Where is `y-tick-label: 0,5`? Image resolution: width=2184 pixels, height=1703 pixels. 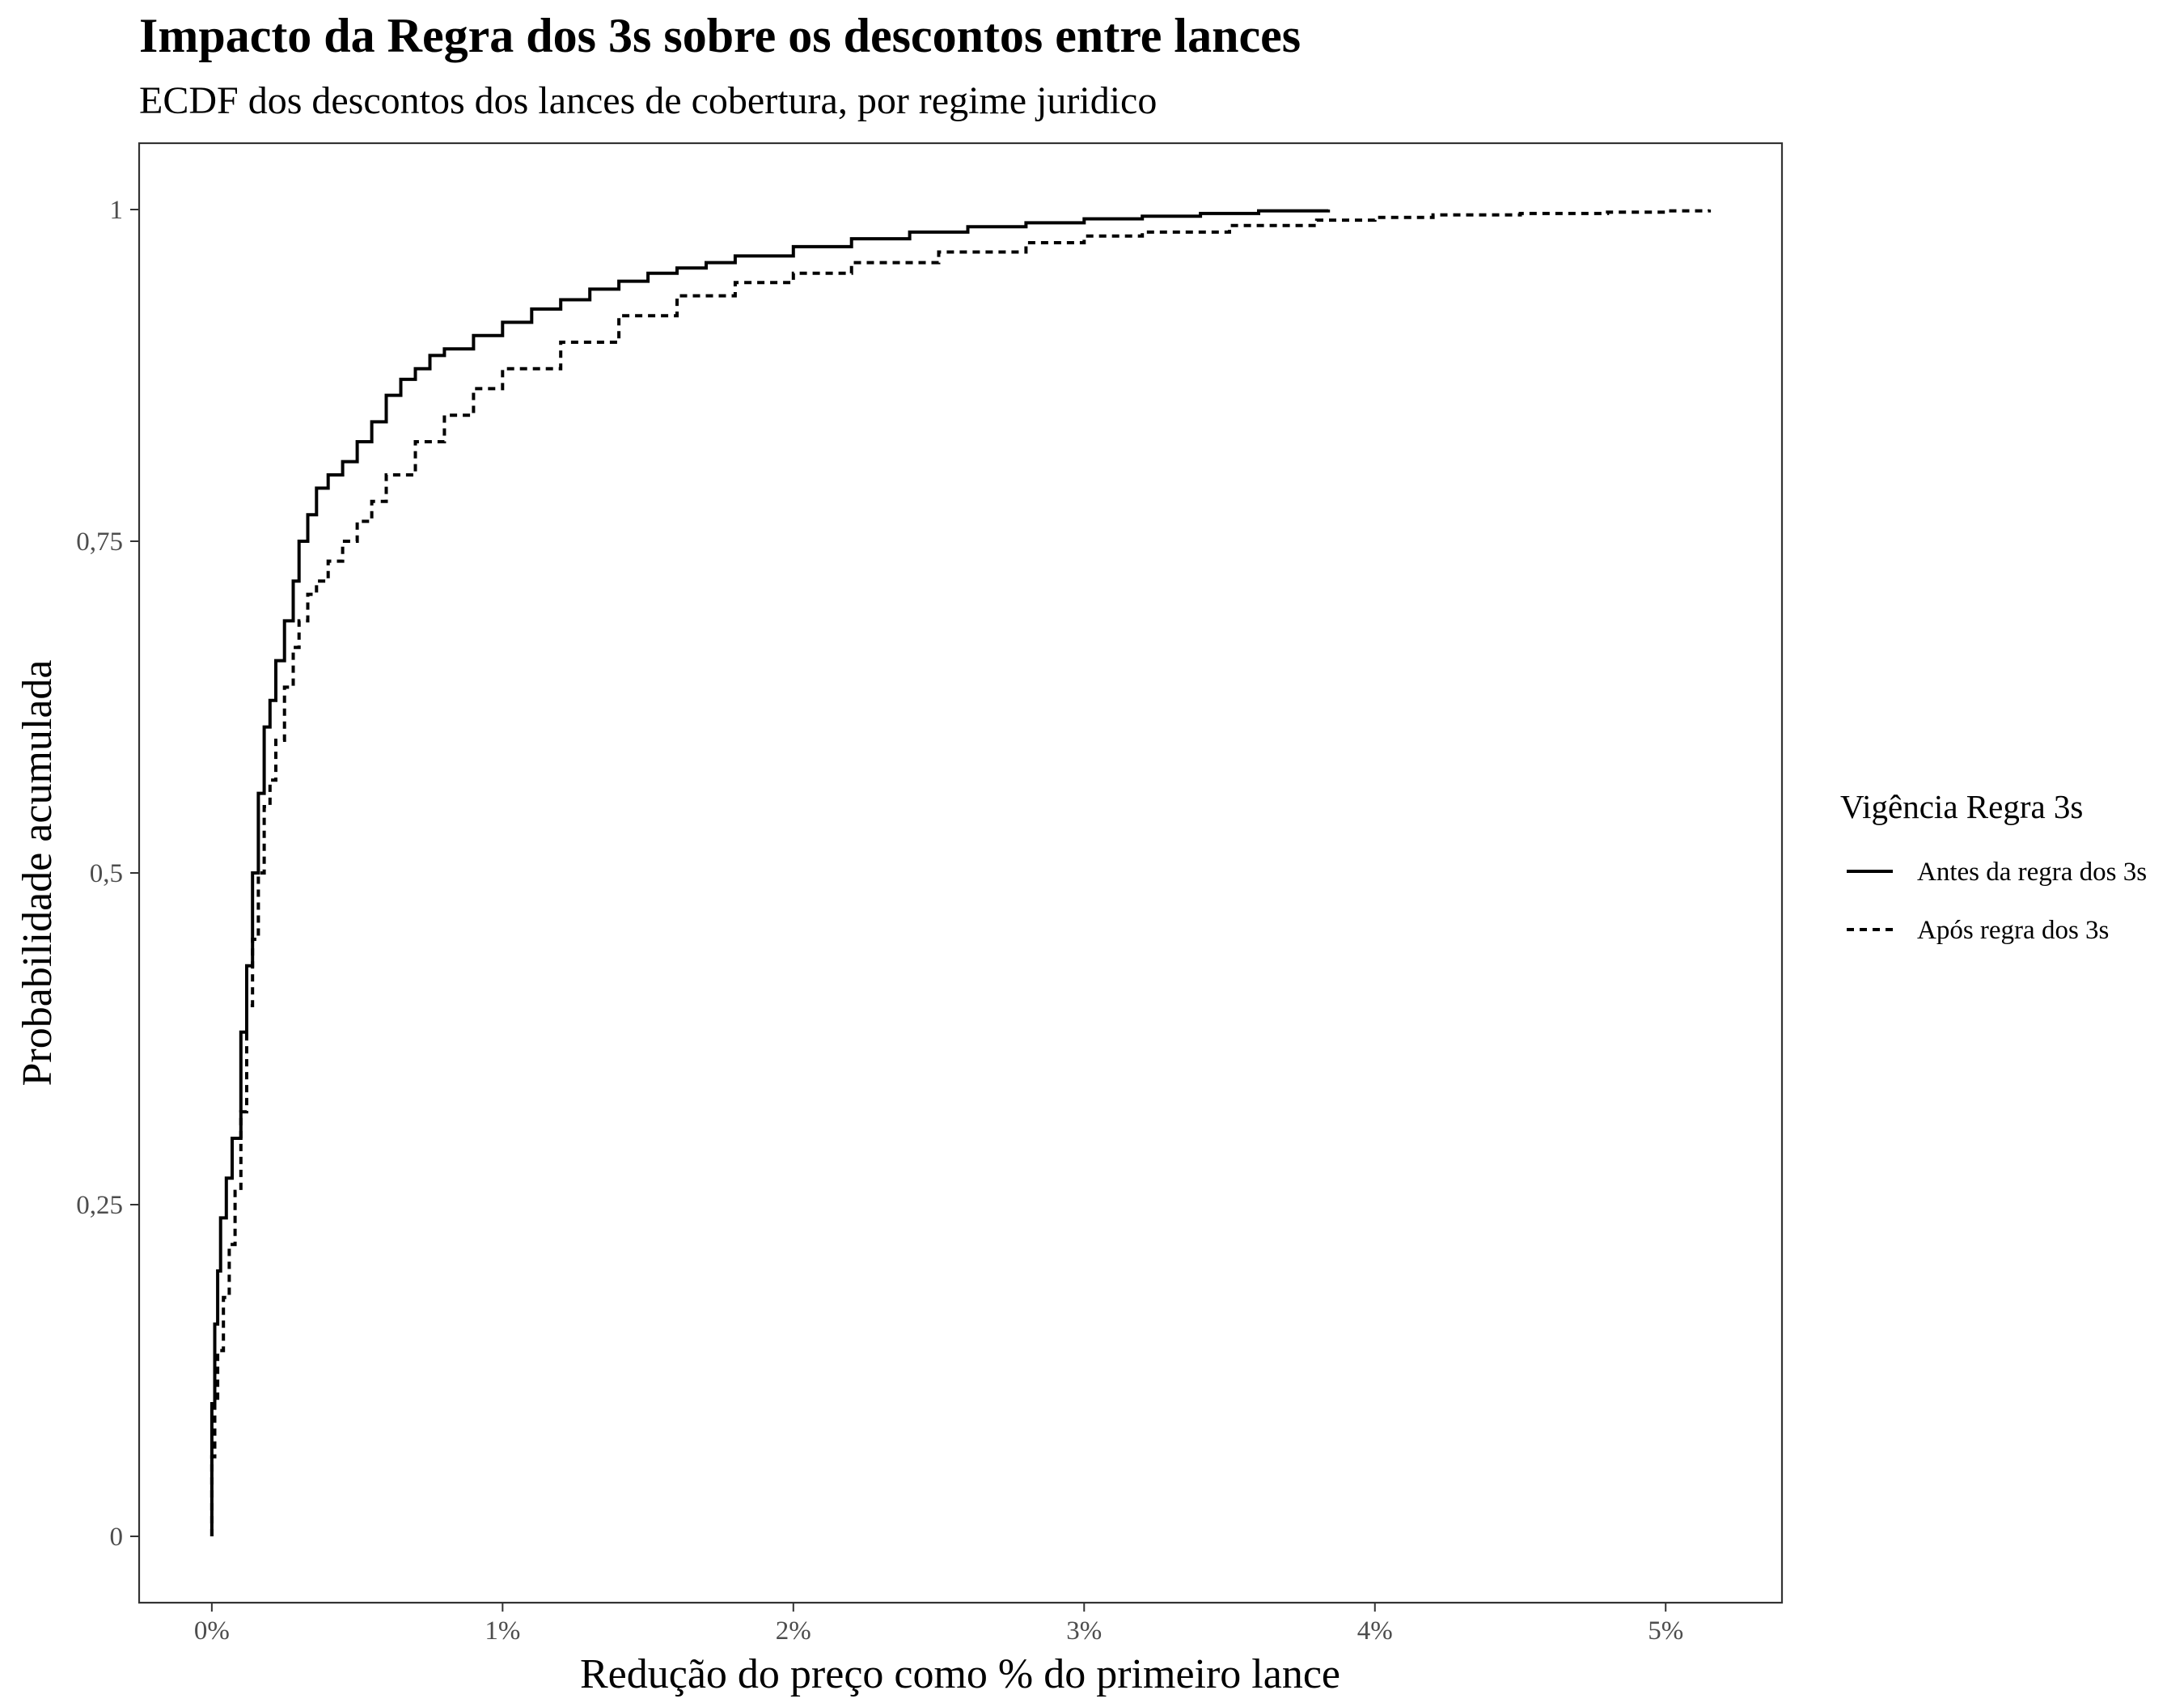
y-tick-label: 0,5 is located at coordinates (106, 873).